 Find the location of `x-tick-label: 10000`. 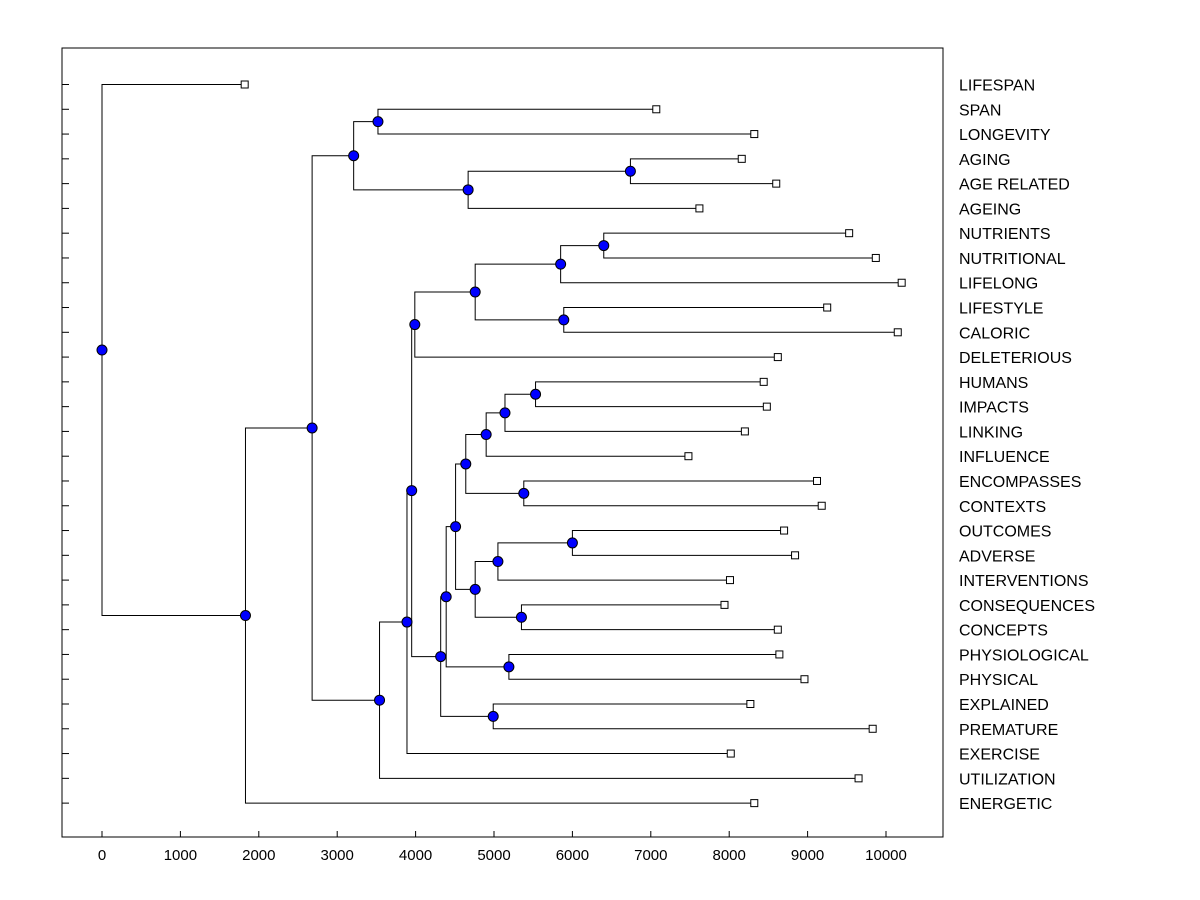

x-tick-label: 10000 is located at coordinates (886, 855).